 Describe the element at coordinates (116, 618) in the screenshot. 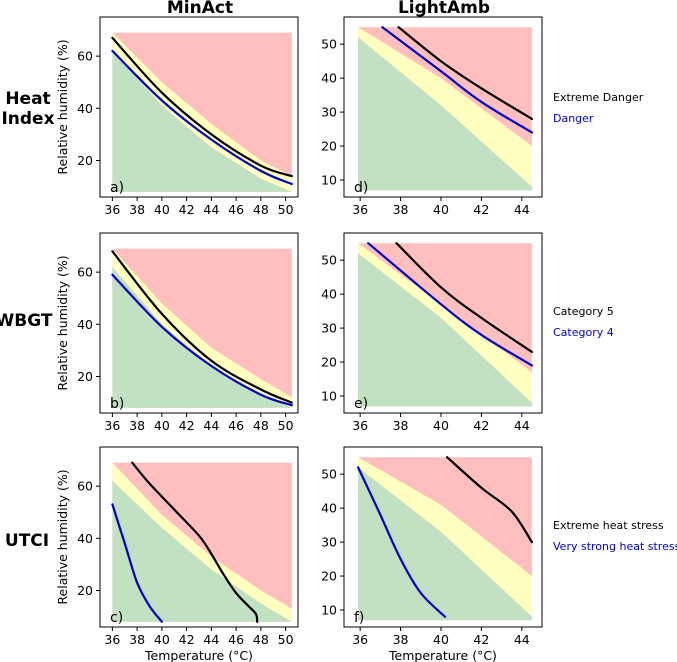

I see `panel-label: c)` at that location.